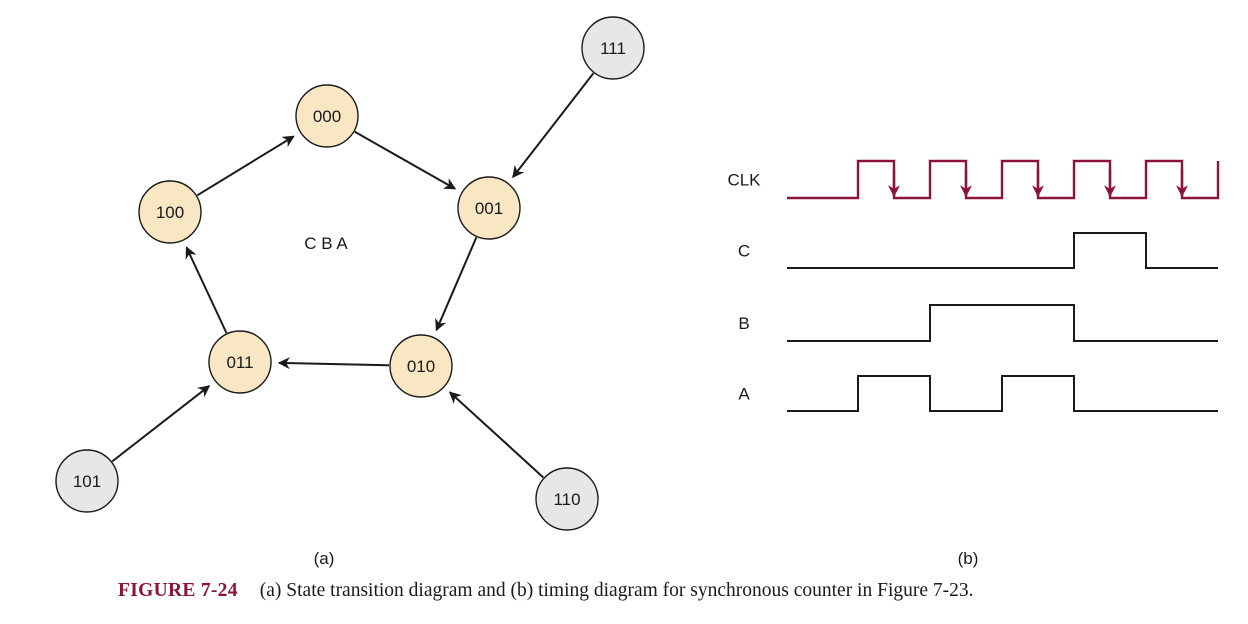  I want to click on waveform-b, so click(1002, 323).